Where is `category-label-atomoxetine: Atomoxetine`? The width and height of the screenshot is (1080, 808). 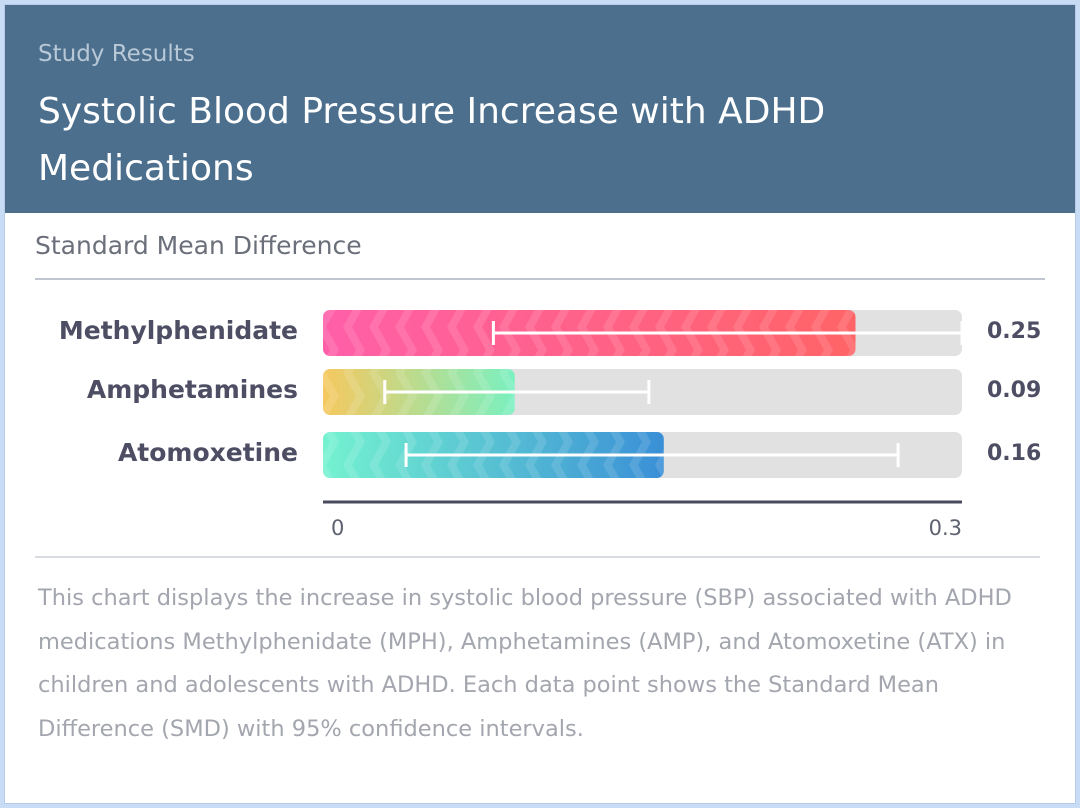 category-label-atomoxetine: Atomoxetine is located at coordinates (207, 452).